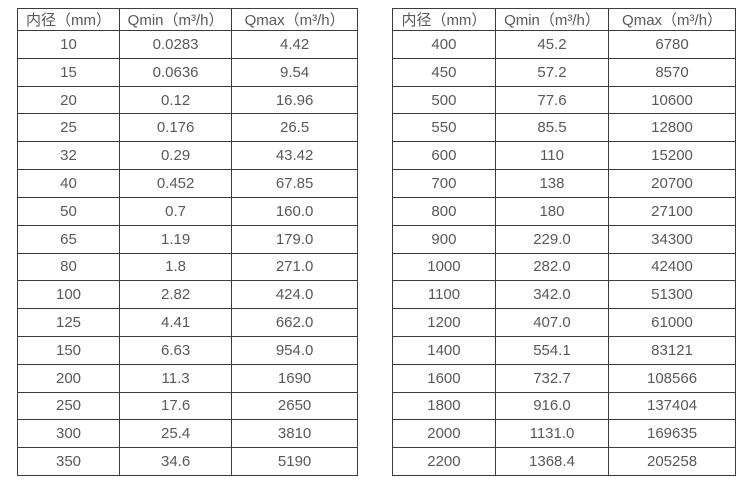 The width and height of the screenshot is (750, 483). Describe the element at coordinates (672, 378) in the screenshot. I see `table-cell: 108566` at that location.